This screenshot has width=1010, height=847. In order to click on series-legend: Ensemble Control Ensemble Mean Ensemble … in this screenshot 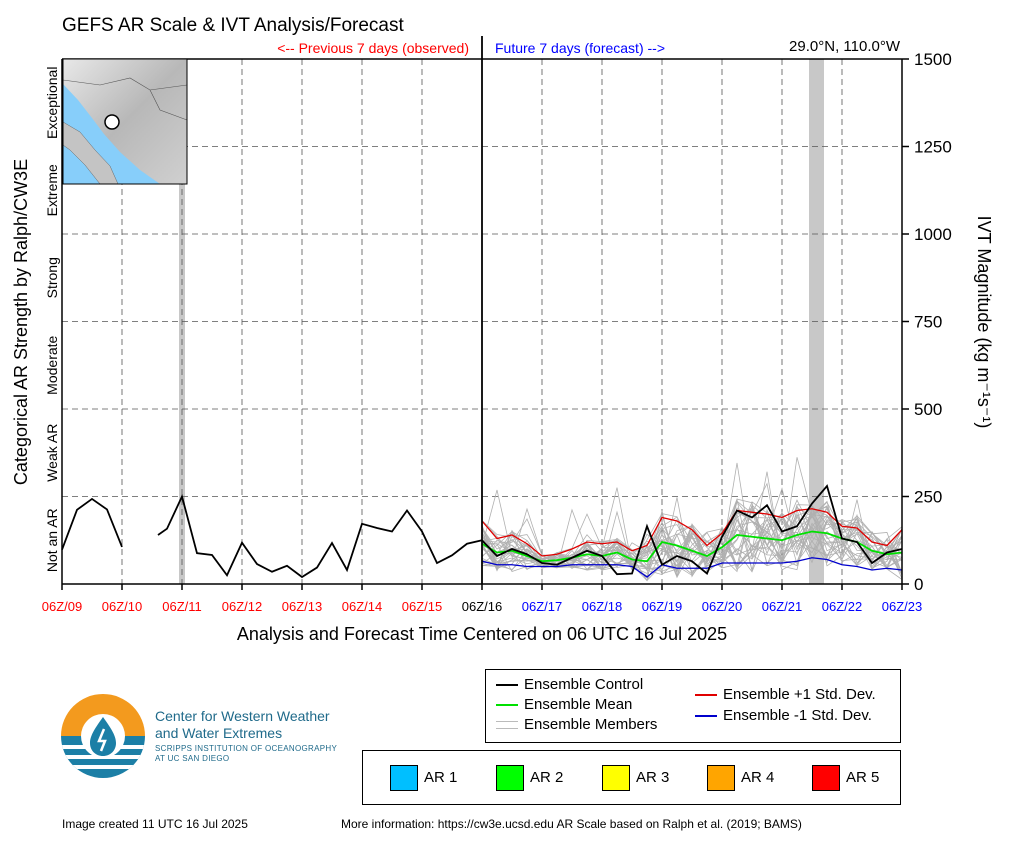, I will do `click(693, 706)`.